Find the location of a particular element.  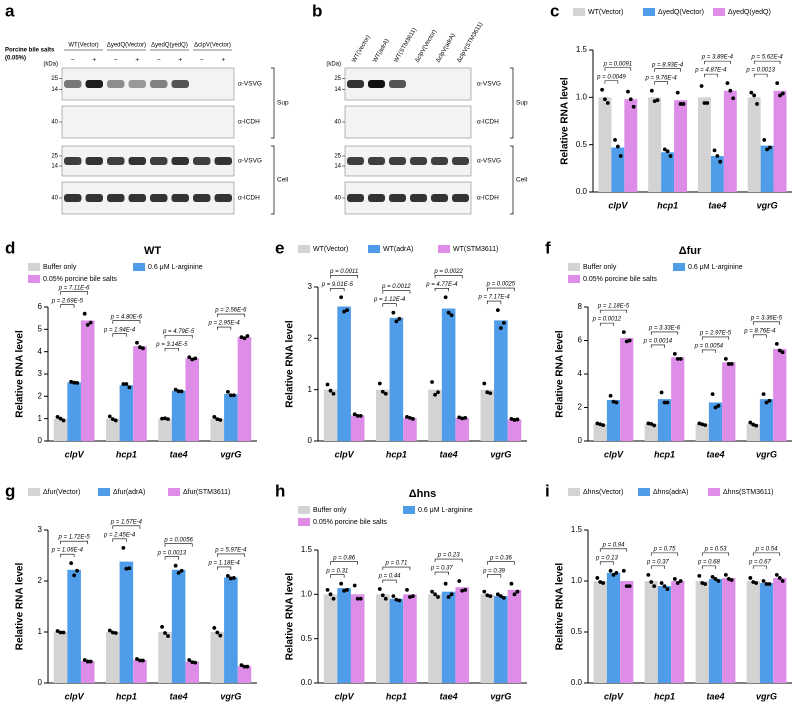

y-tick-label: 1.5 is located at coordinates (582, 49).